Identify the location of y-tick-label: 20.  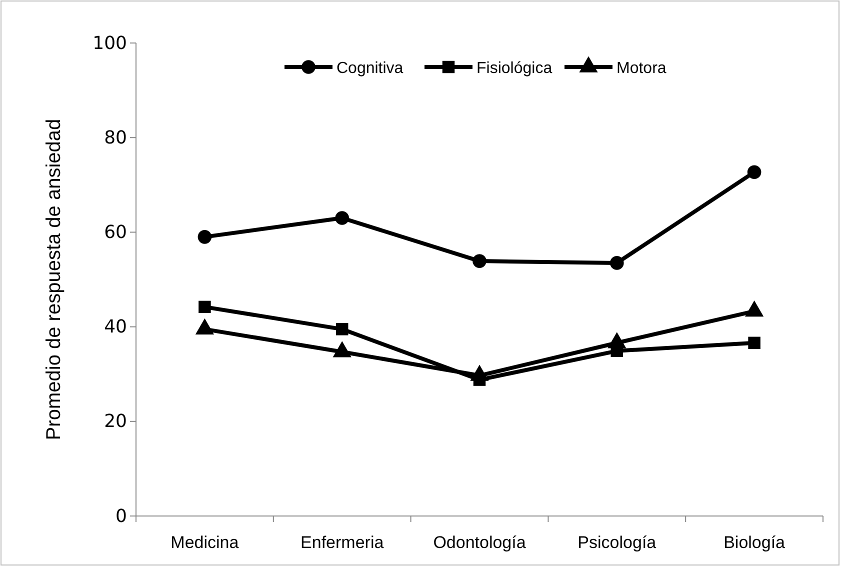
(115, 421).